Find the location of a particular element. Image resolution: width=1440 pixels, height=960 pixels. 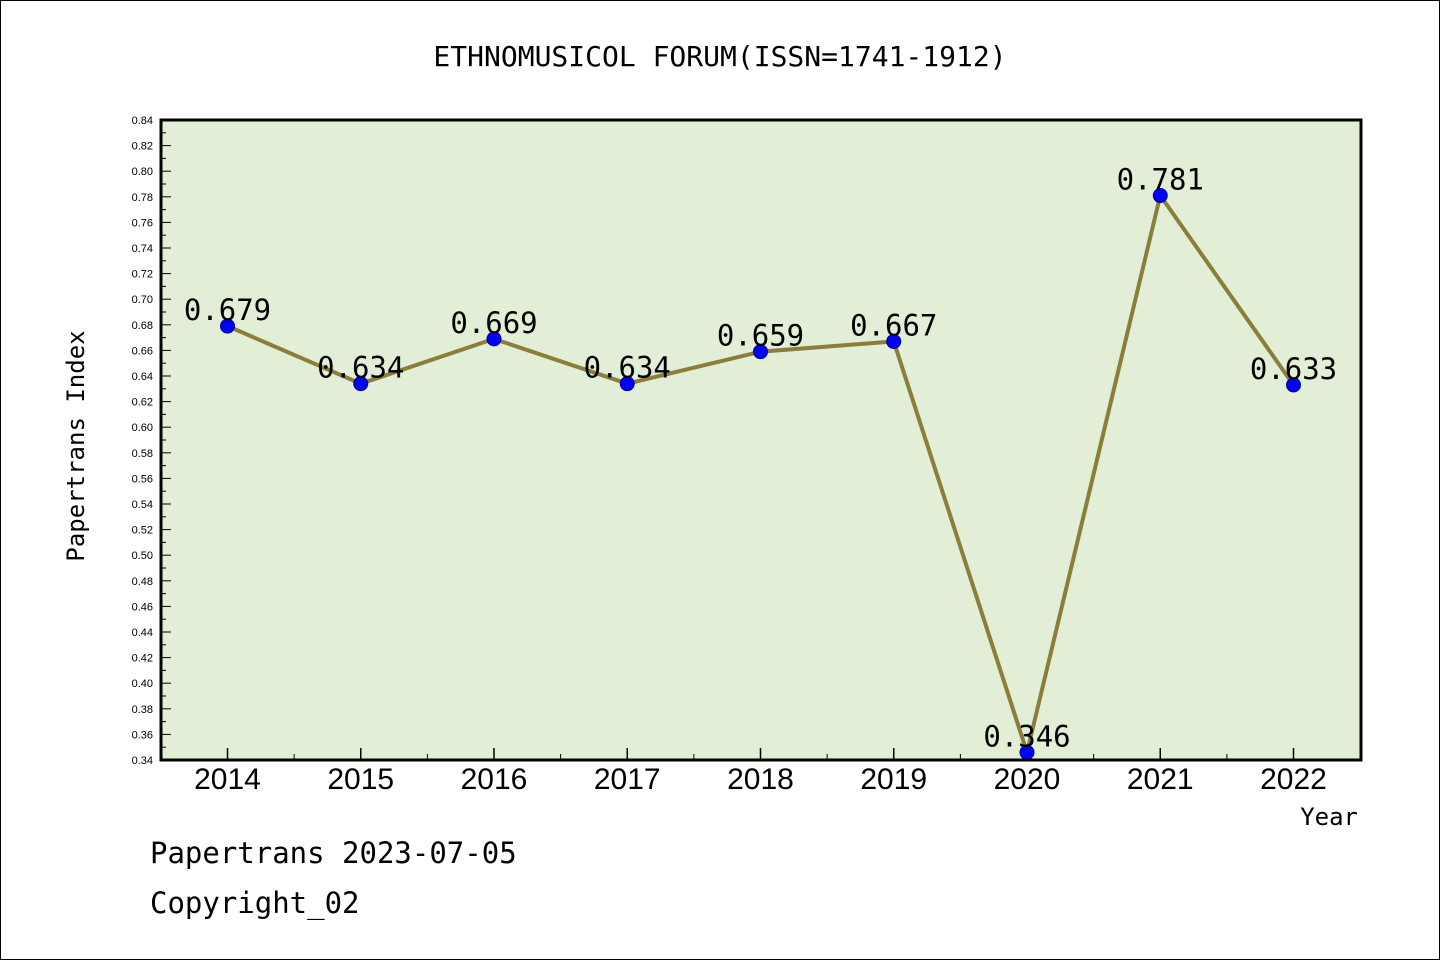

y-tick-label: 0.58 is located at coordinates (142, 454).